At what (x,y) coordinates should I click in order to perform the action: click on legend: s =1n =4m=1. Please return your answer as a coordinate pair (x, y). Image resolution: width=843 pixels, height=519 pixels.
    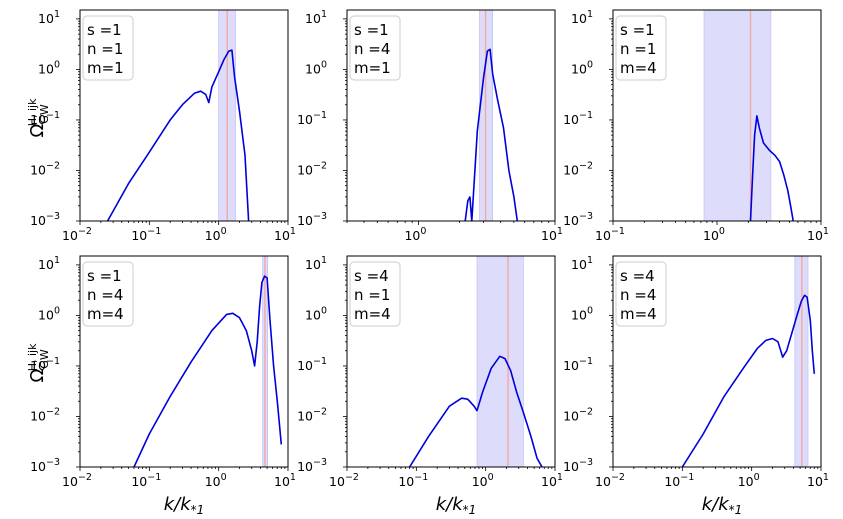
    Looking at the image, I should click on (375, 48).